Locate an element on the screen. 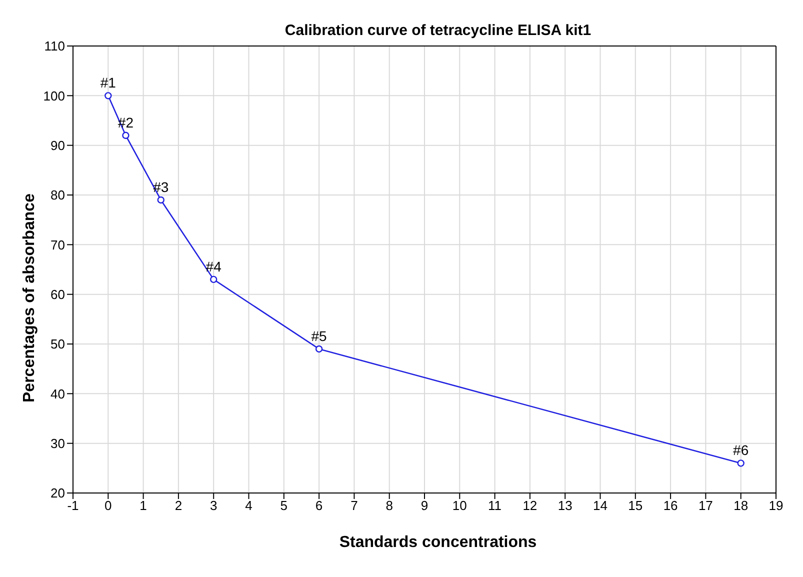 Image resolution: width=803 pixels, height=577 pixels. x-tick-label: 5 is located at coordinates (284, 506).